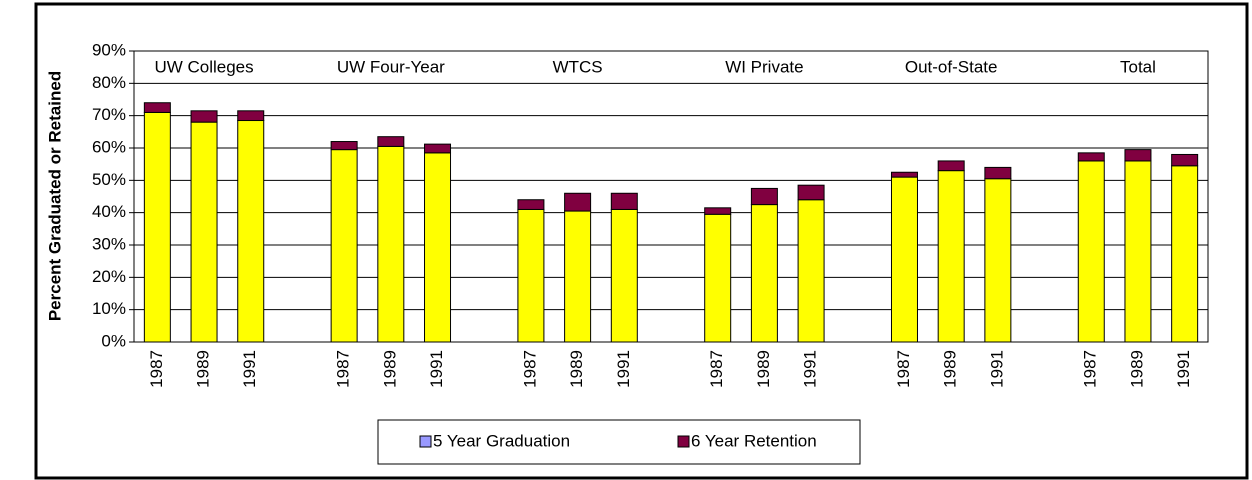  I want to click on y-tick-label: 60%, so click(109, 146).